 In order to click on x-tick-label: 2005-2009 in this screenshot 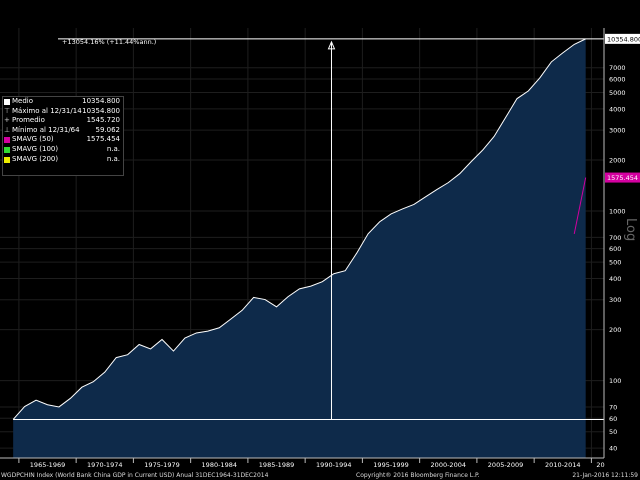, I will do `click(505, 465)`.